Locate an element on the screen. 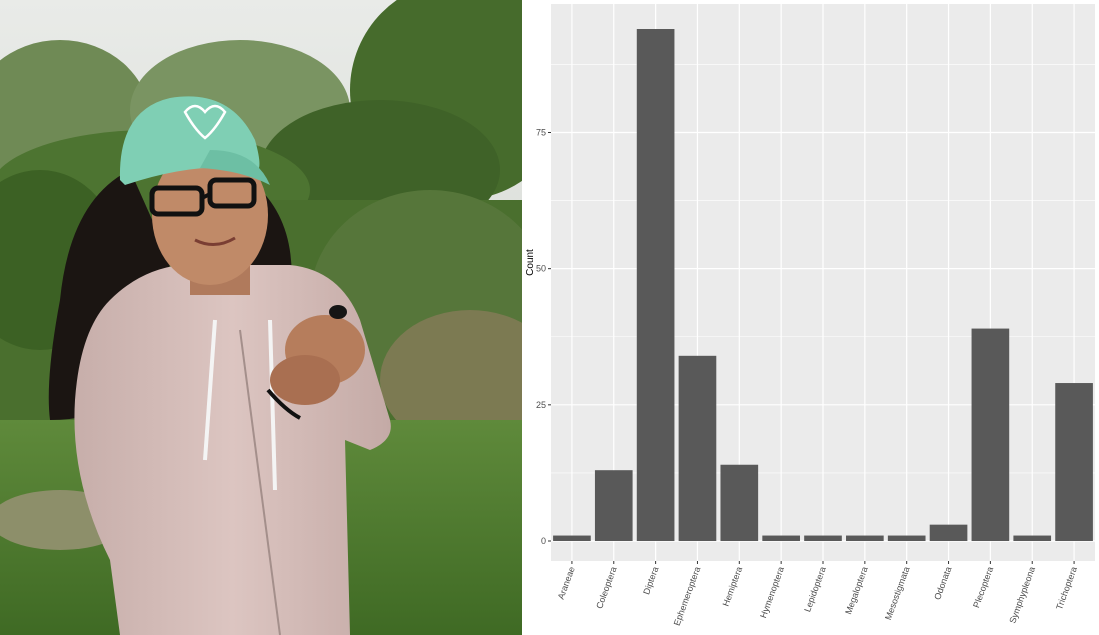 This screenshot has height=635, width=1099. x-tick-label: Araneae is located at coordinates (566, 582).